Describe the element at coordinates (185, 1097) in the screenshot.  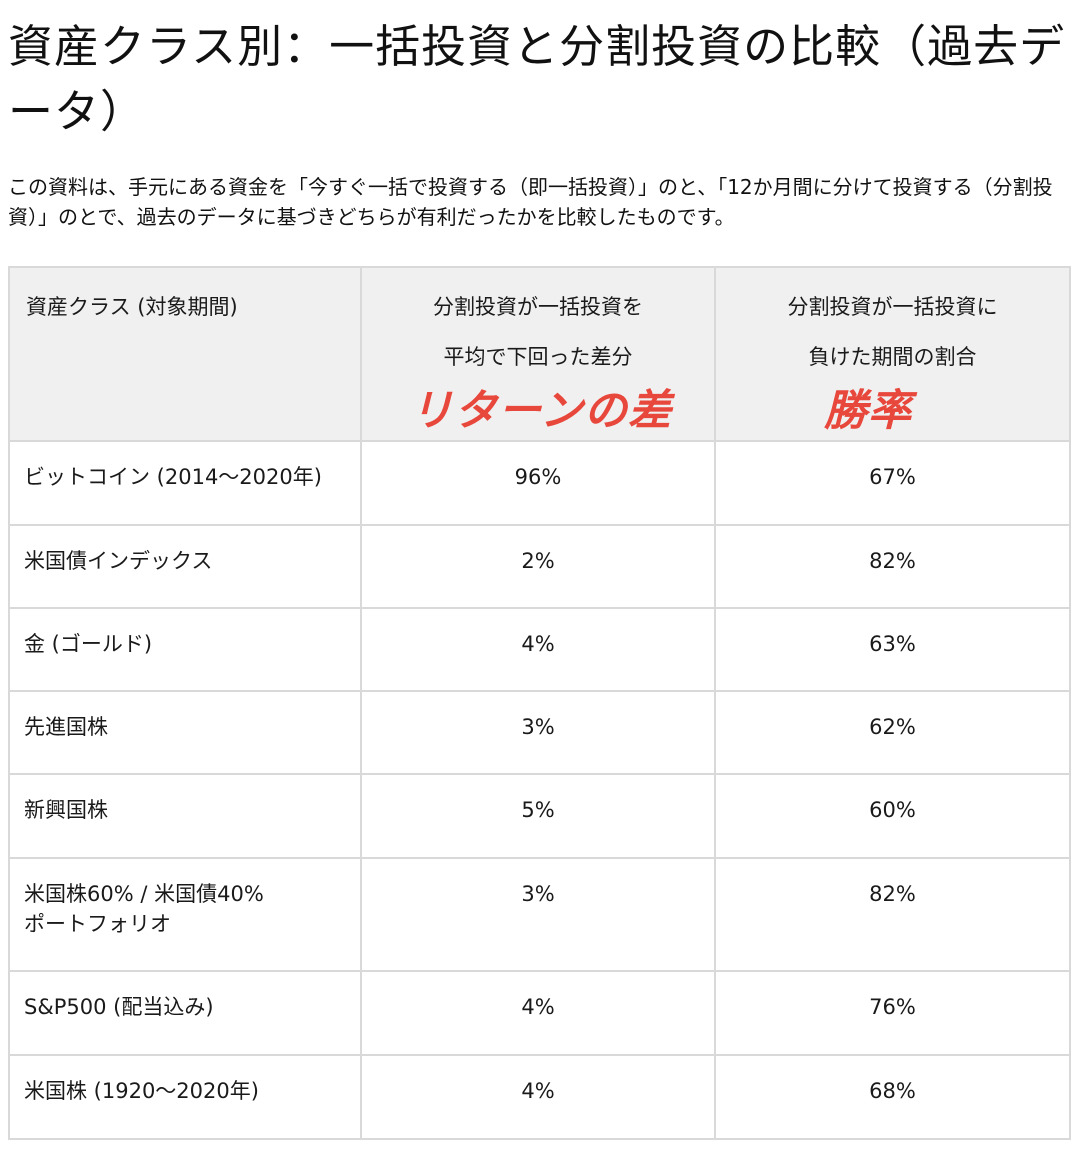
I see `asset-class-cell: 米国株 (1920～2020年)` at that location.